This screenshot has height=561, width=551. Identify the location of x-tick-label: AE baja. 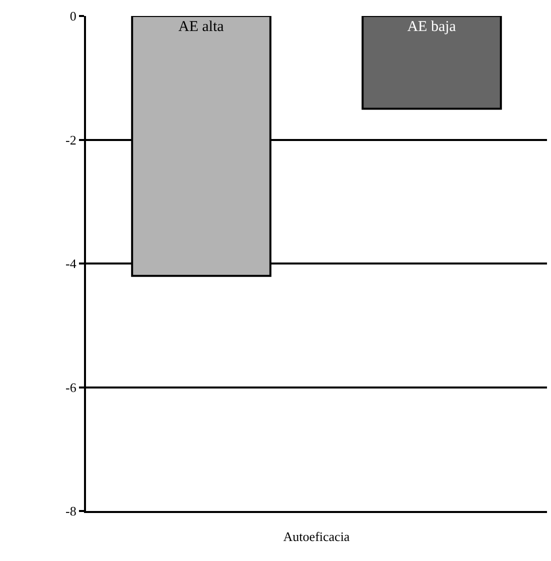
(431, 27).